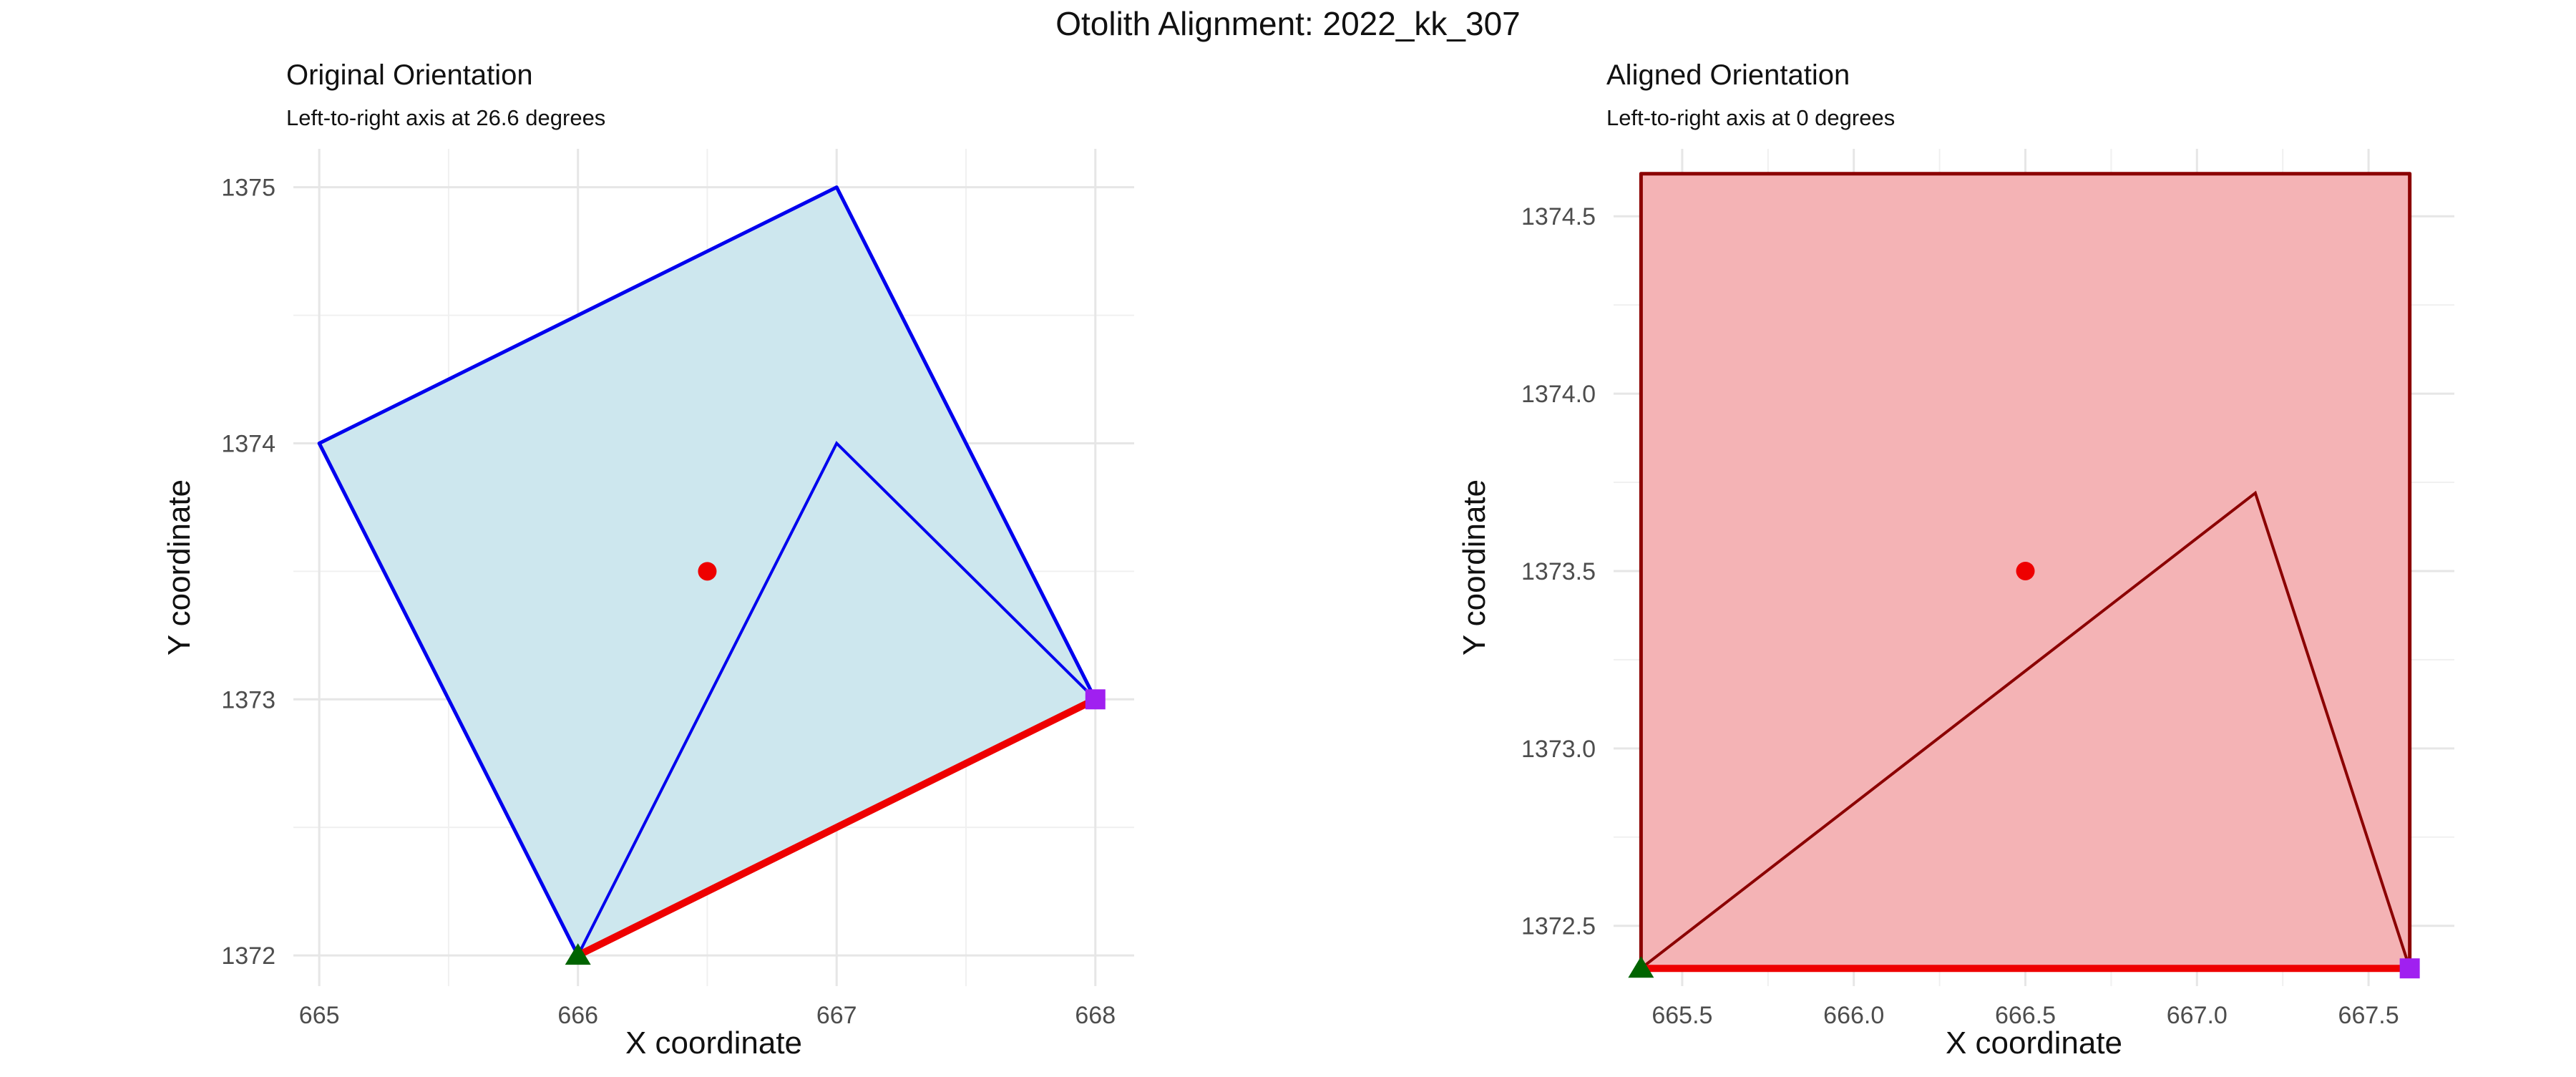  Describe the element at coordinates (1558, 571) in the screenshot. I see `y-tick-label: 1373.5` at that location.